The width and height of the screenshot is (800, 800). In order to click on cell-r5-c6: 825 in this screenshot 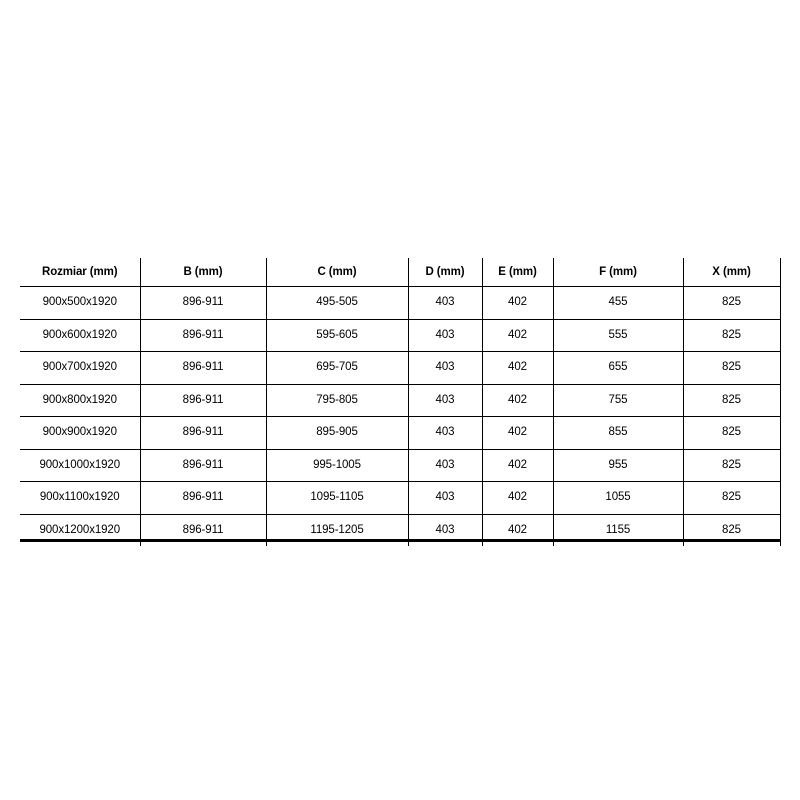, I will do `click(732, 465)`.